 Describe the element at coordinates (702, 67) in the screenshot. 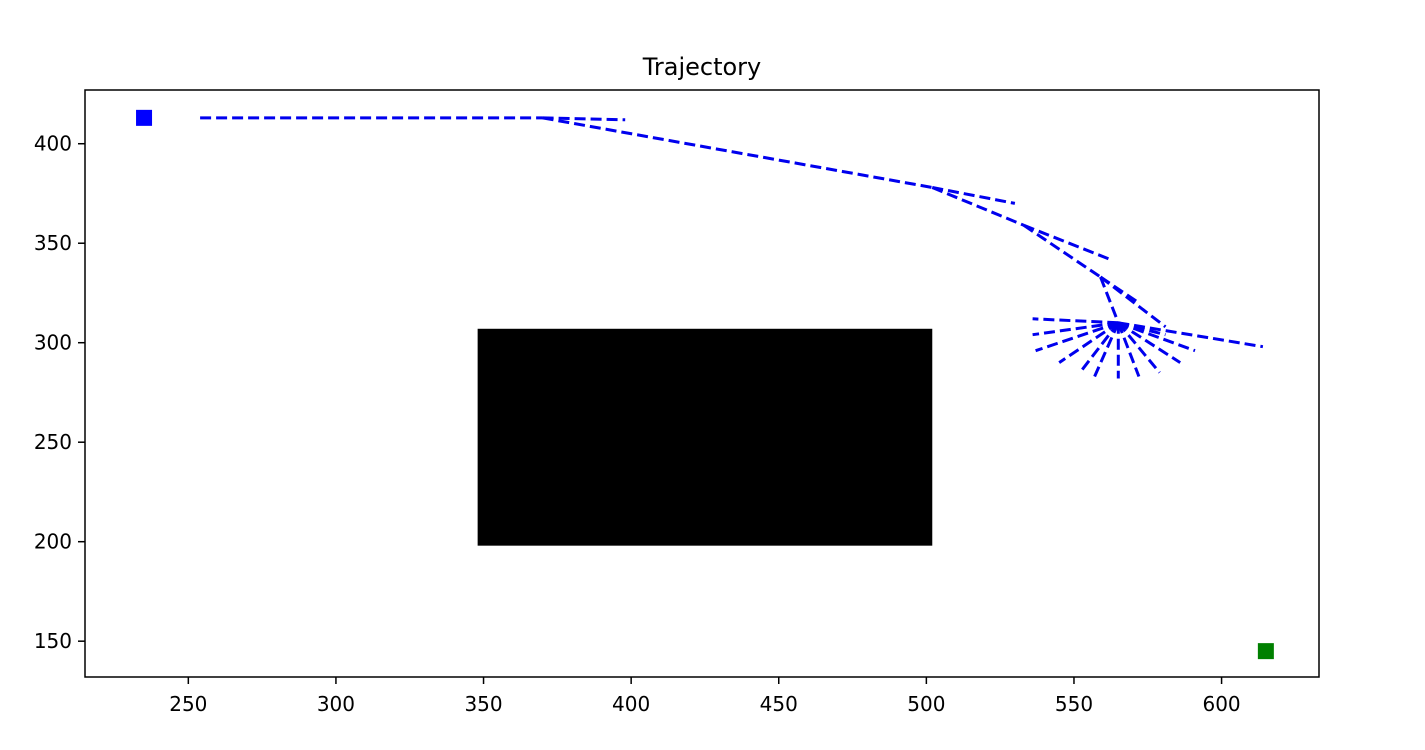

I see `chart-title: Trajectory` at that location.